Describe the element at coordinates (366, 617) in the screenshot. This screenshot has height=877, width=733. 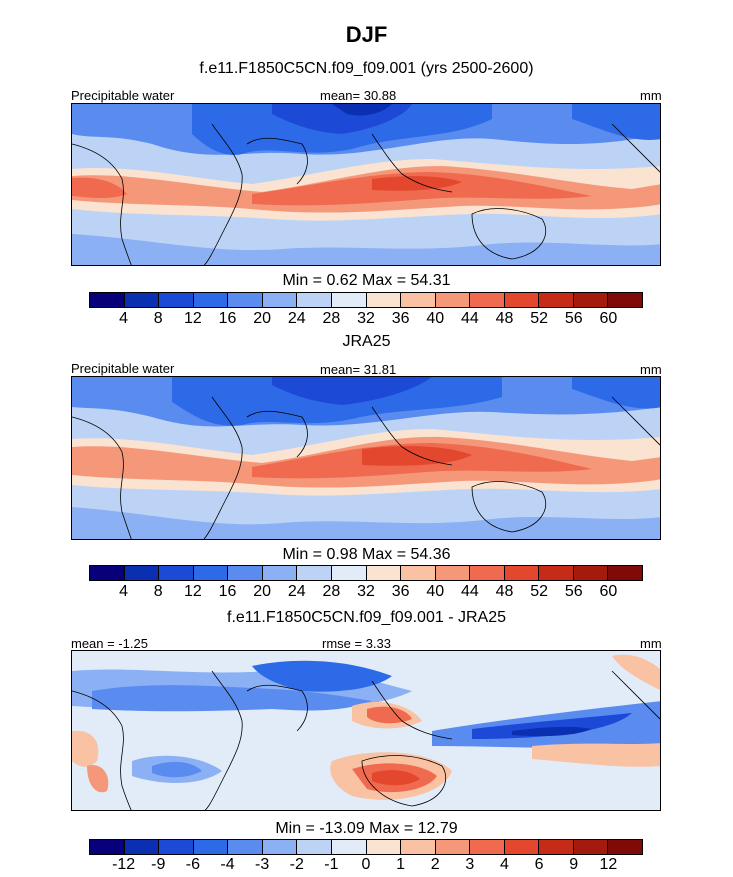
I see `panel-3-title: f.e11.F1850C5CN.f09_f09.001 - JRA25` at that location.